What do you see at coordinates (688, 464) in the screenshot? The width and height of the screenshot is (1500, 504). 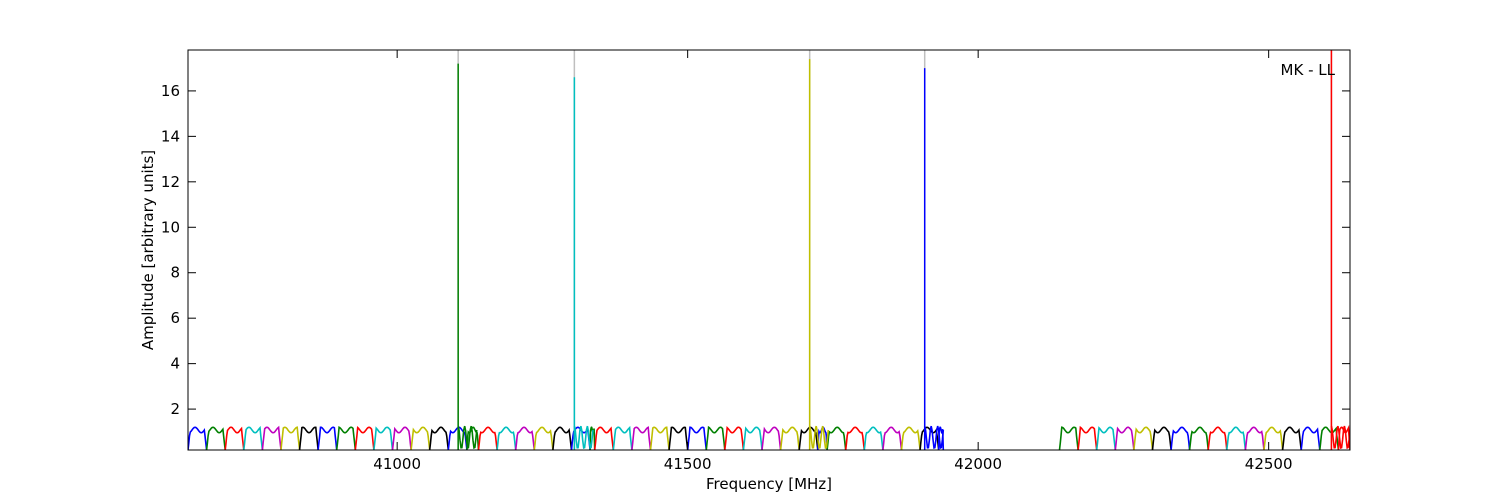 I see `x-tick-label: 41500` at bounding box center [688, 464].